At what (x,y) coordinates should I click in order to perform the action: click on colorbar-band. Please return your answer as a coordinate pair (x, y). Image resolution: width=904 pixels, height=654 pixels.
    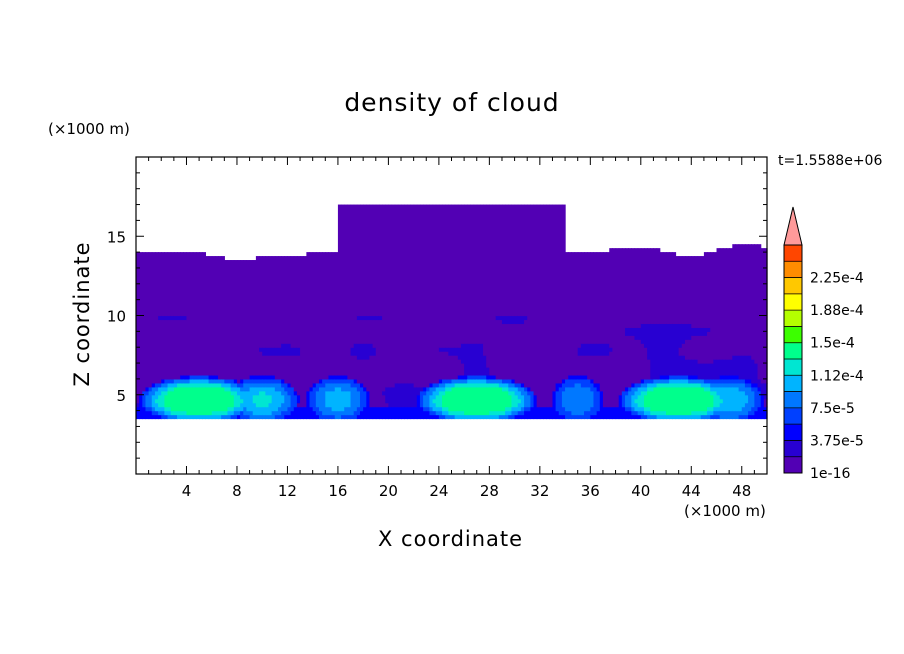
    Looking at the image, I should click on (793, 302).